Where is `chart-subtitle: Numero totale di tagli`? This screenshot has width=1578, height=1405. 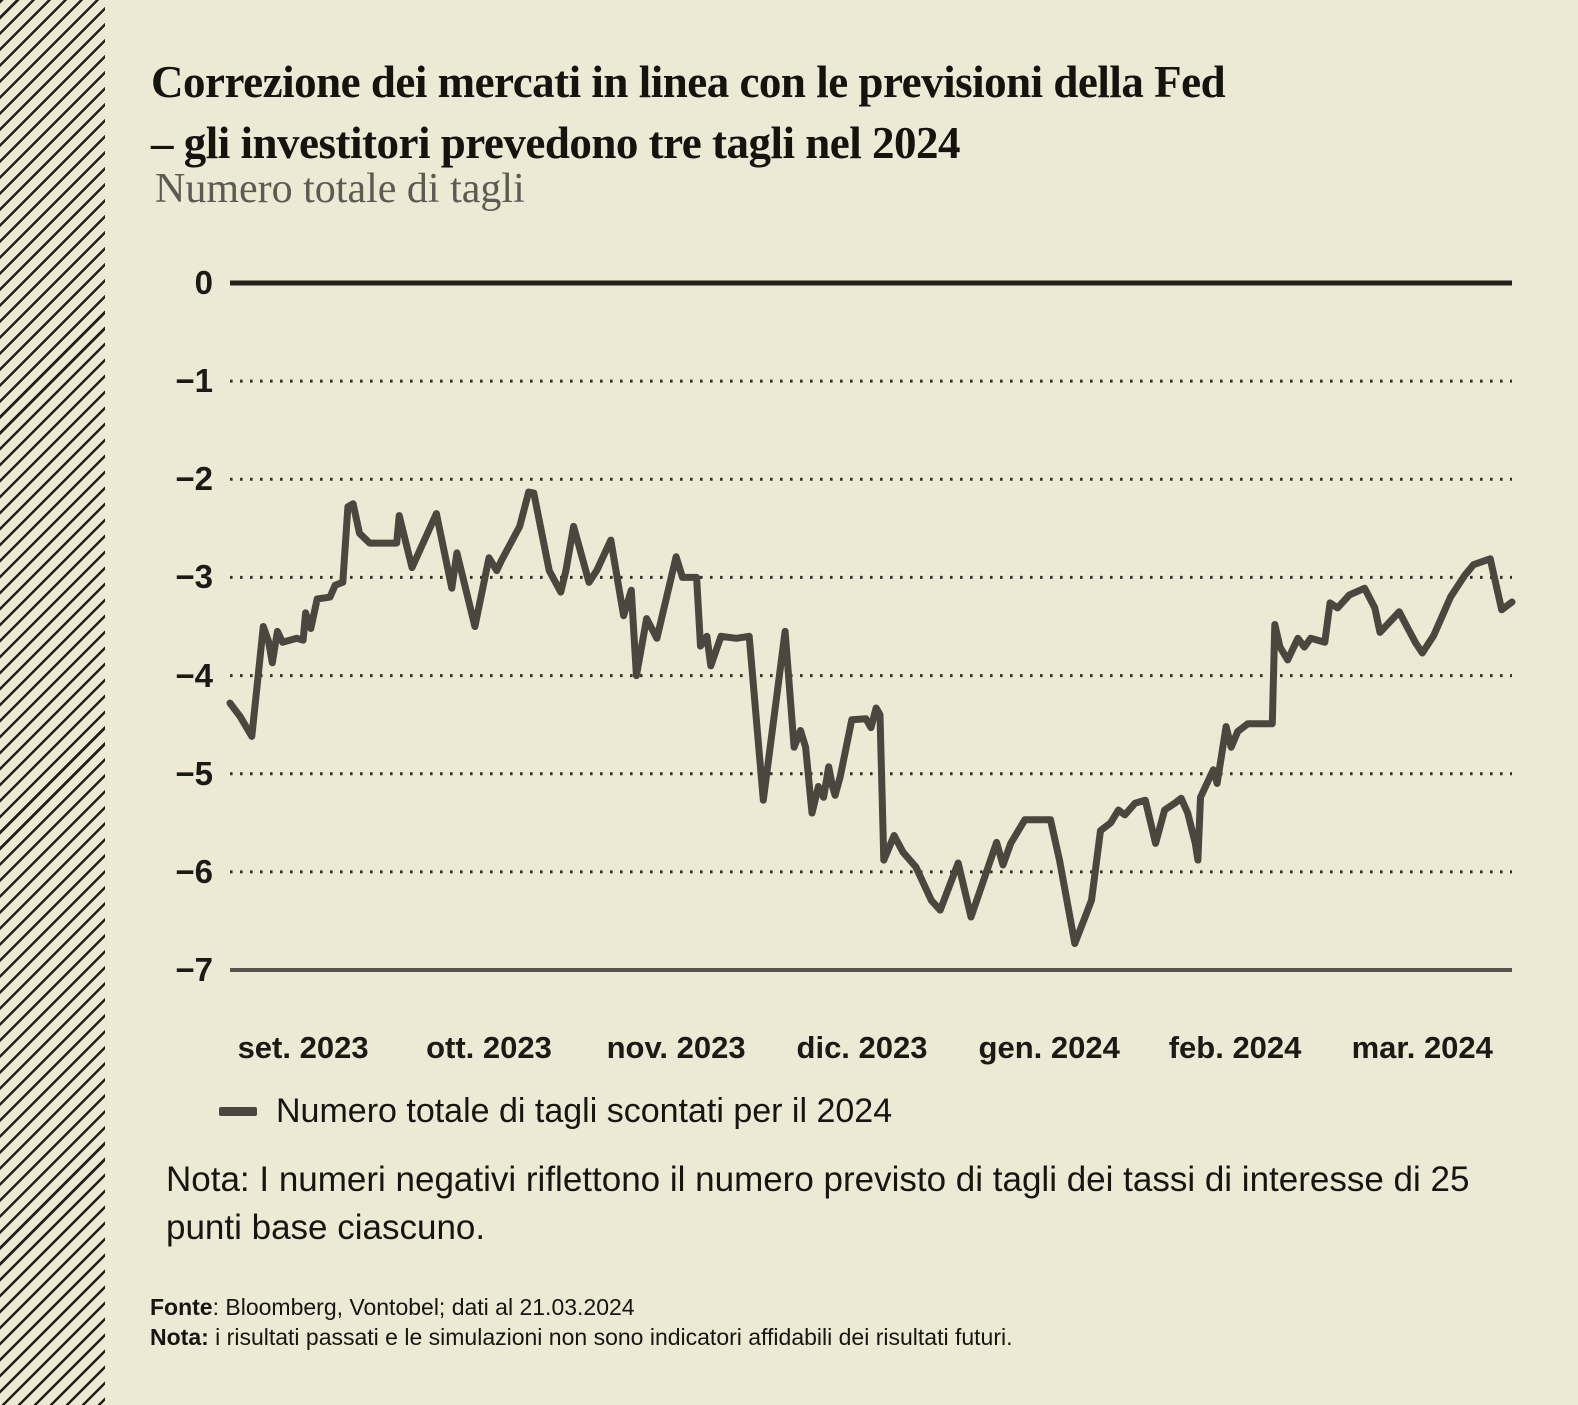 chart-subtitle: Numero totale di tagli is located at coordinates (340, 189).